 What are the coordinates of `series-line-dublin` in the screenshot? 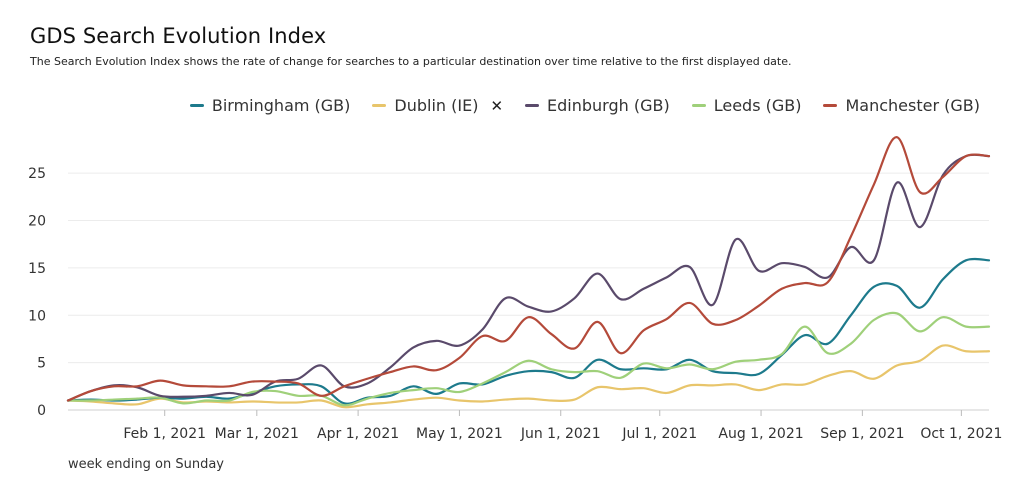 It's located at (528, 376).